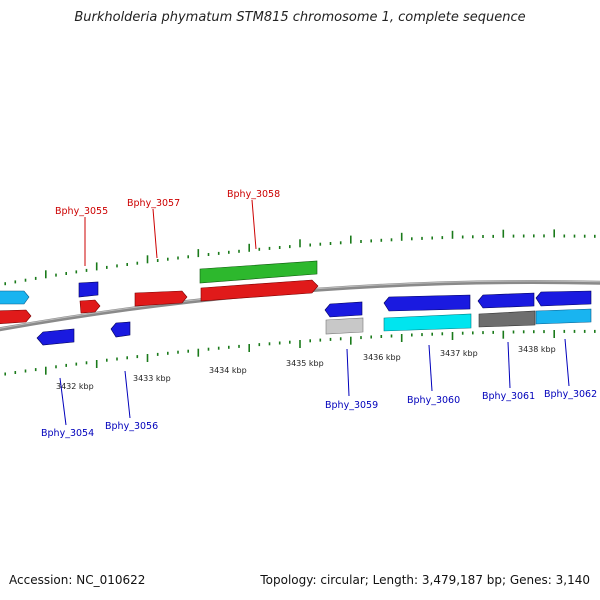  Describe the element at coordinates (228, 370) in the screenshot. I see `kbp-label: 3434 kbp` at that location.